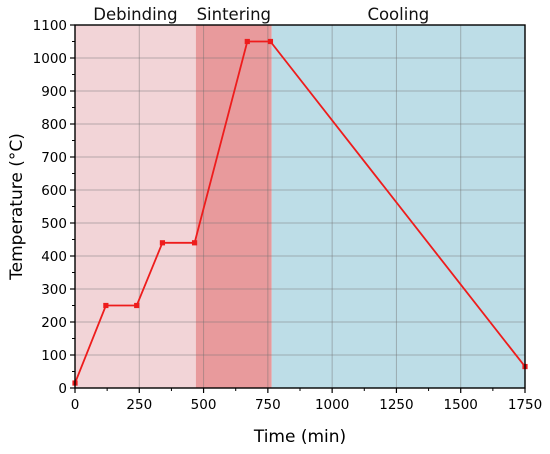 The image size is (550, 454). I want to click on y-axis-title: Temperature (°C), so click(17, 207).